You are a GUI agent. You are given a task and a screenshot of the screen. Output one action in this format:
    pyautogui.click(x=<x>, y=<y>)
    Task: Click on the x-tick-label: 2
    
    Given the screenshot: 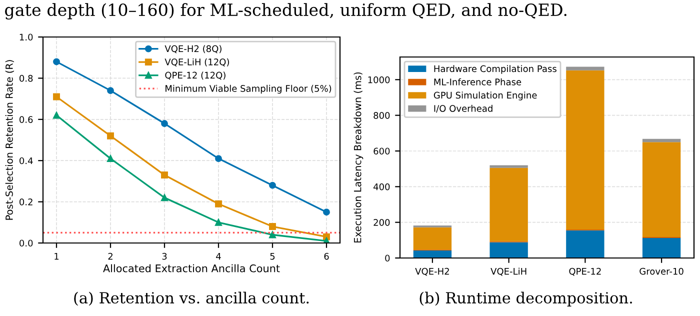 What is the action you would take?
    pyautogui.click(x=110, y=256)
    